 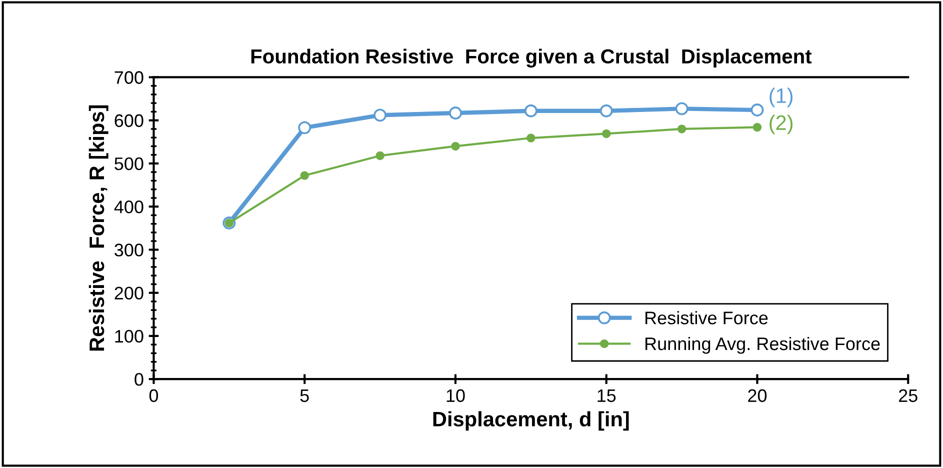 I want to click on annotation: (2), so click(x=781, y=124).